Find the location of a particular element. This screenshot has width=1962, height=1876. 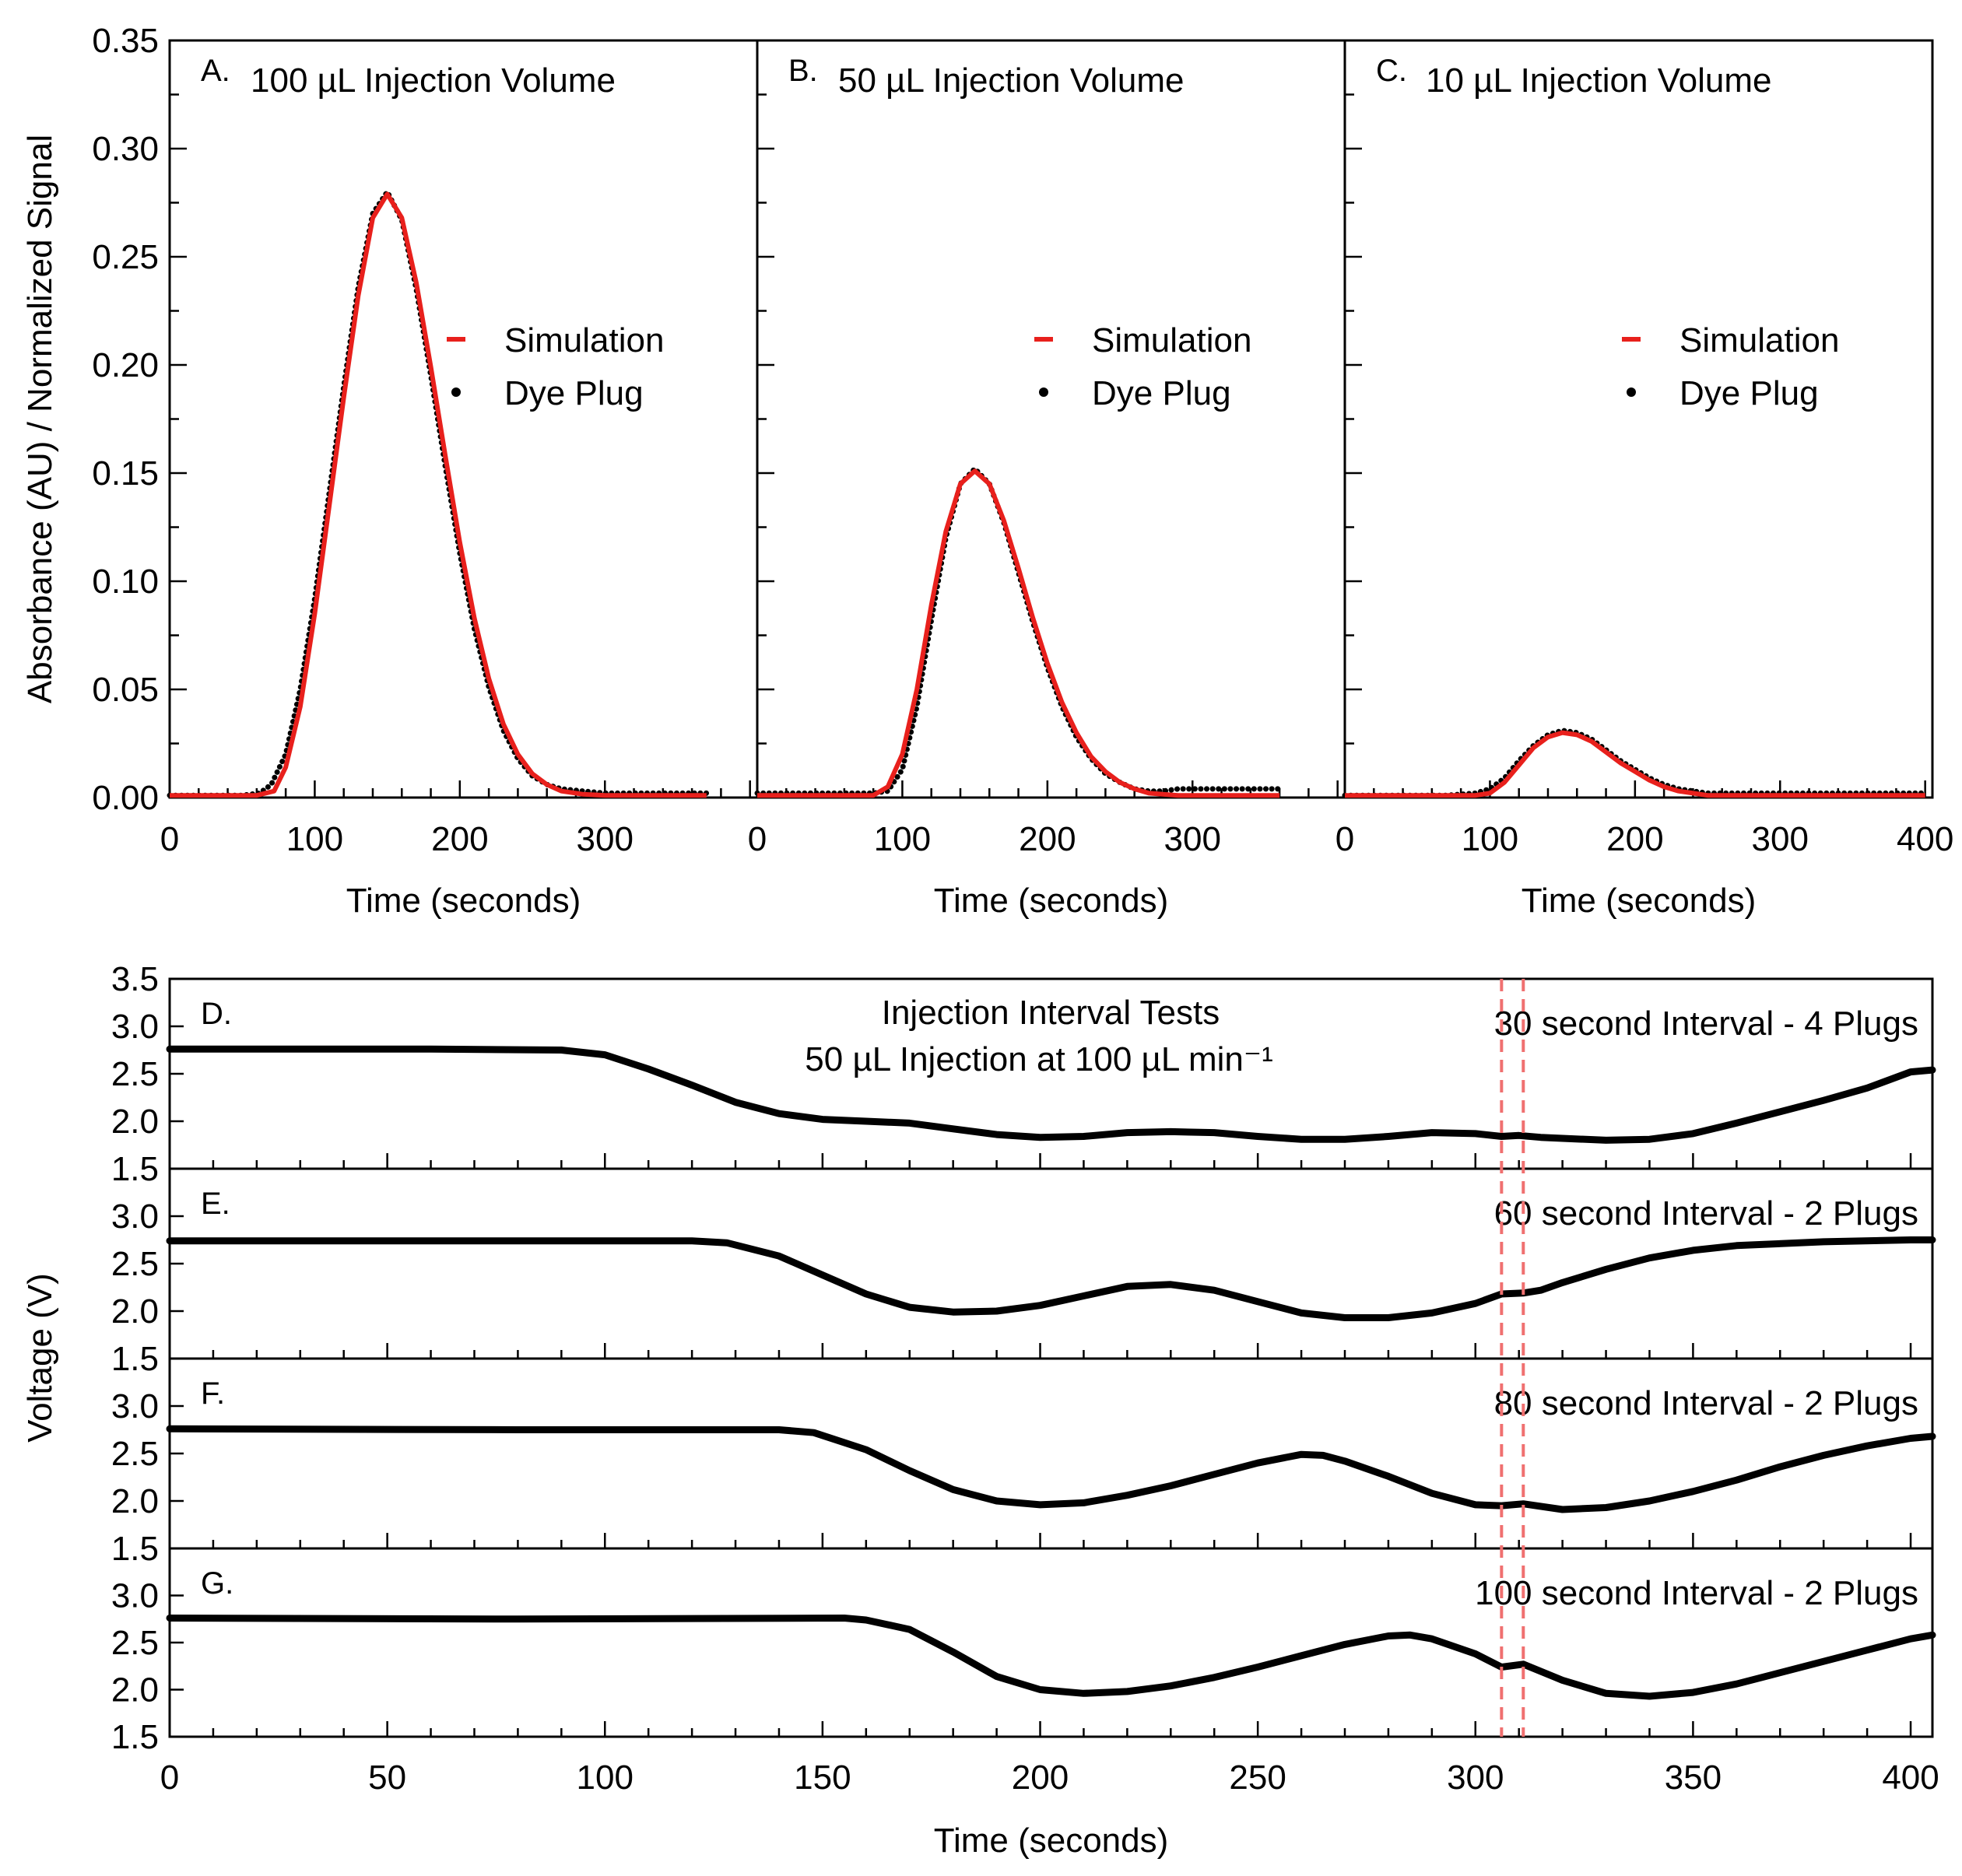

interval-annotation: 80 second Interval - 2 Plugs is located at coordinates (1706, 1403).